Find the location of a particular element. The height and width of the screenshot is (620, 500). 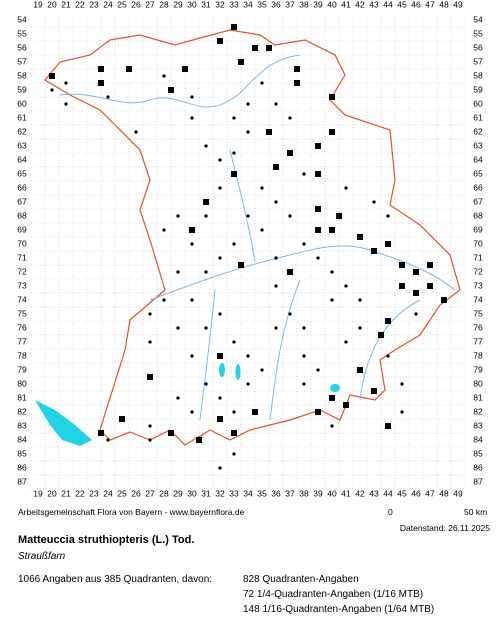

row-label: 79 is located at coordinates (22, 369).